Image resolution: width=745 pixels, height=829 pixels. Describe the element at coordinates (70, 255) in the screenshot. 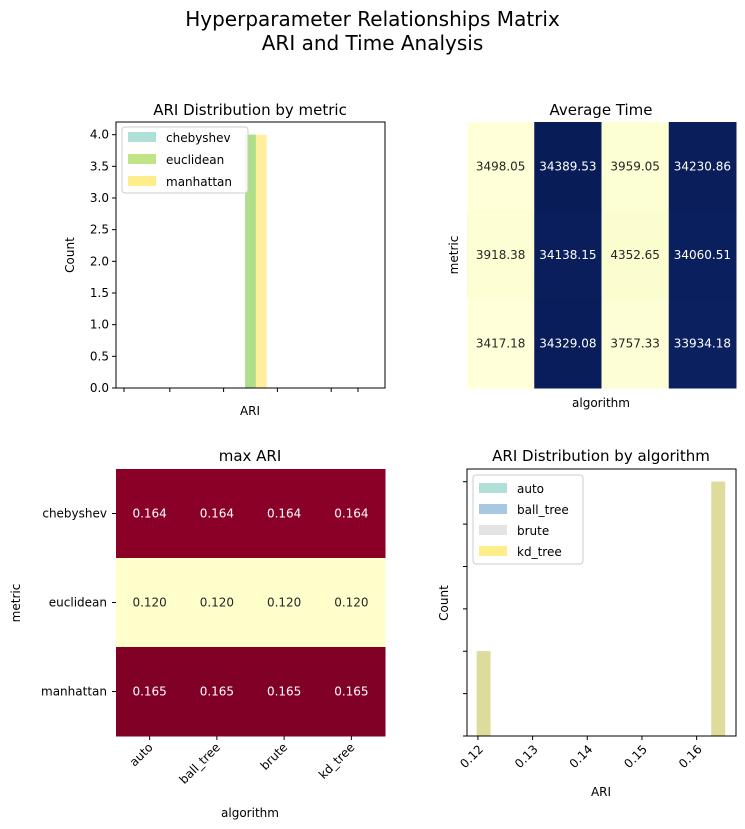

I see `ari-by-metric-ylabel: Count` at that location.